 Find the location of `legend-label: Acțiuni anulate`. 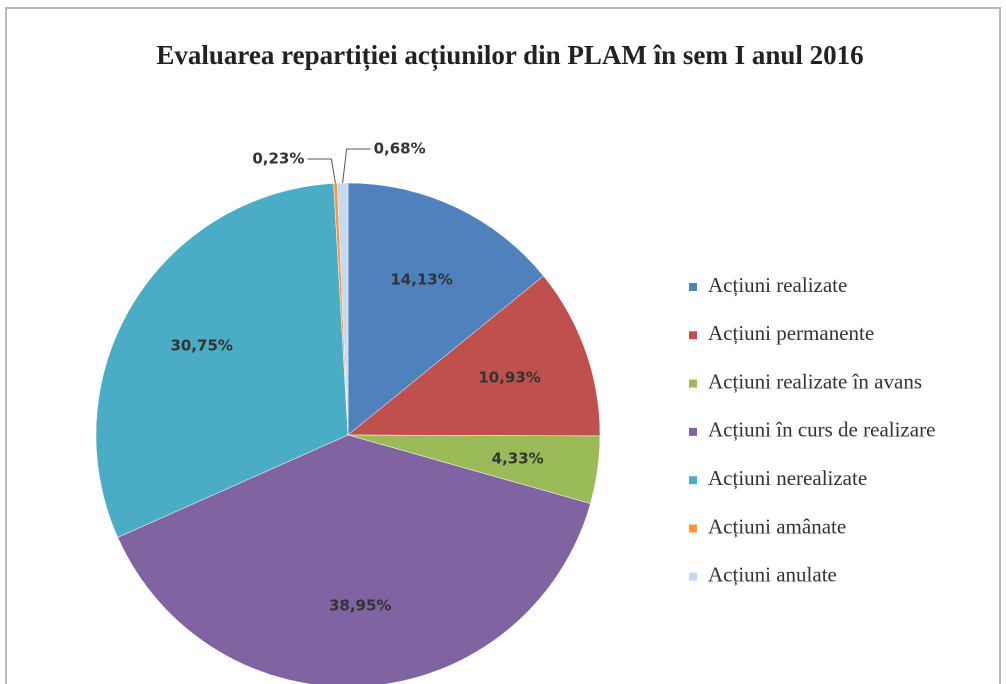

legend-label: Acțiuni anulate is located at coordinates (772, 575).